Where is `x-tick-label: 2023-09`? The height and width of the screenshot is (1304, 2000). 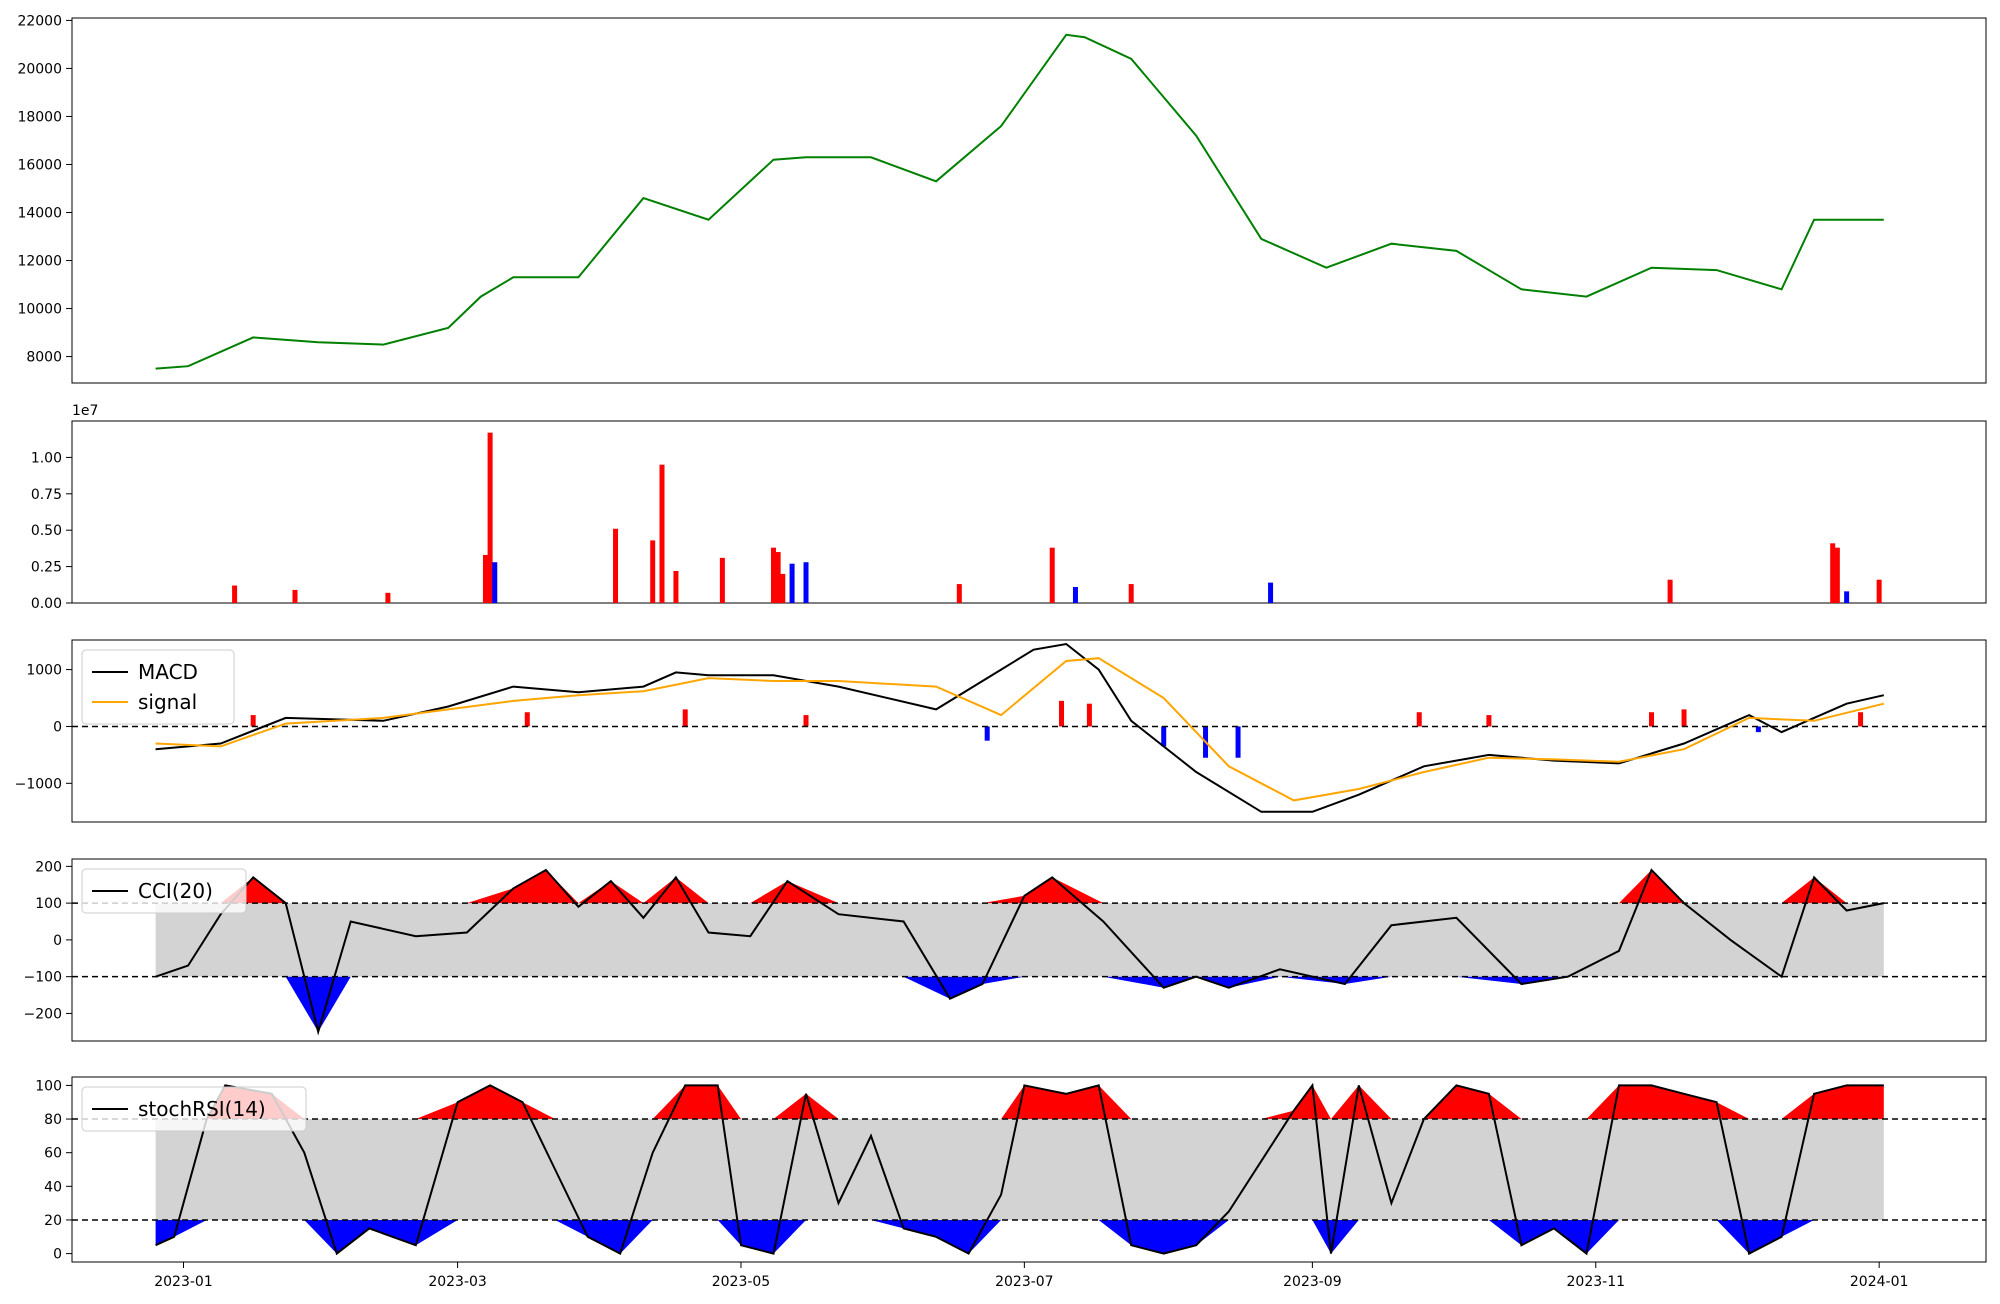
x-tick-label: 2023-09 is located at coordinates (1312, 1282).